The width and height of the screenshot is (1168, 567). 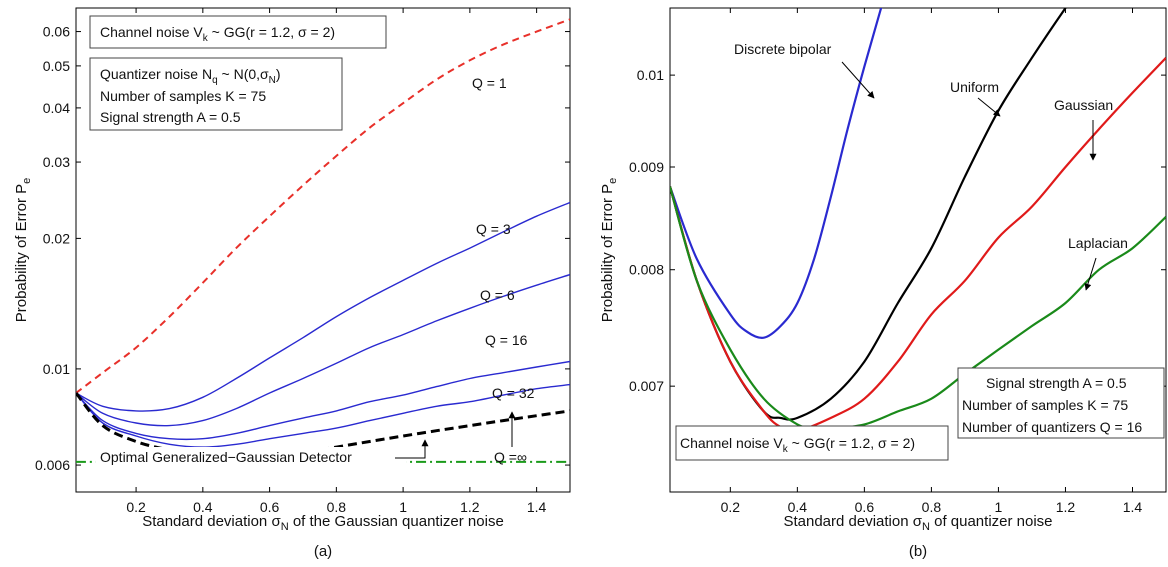 What do you see at coordinates (56, 108) in the screenshot?
I see `y-tick-label-a: 0.04` at bounding box center [56, 108].